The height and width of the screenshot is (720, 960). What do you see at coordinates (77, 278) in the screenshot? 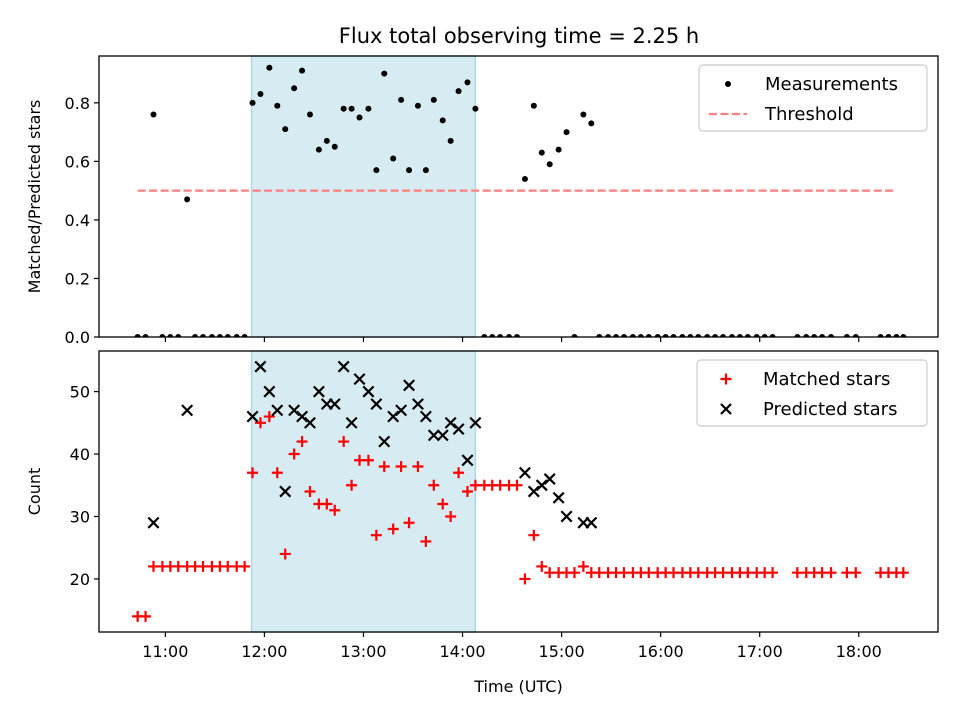
I see `y-tick-label: 0.2` at bounding box center [77, 278].